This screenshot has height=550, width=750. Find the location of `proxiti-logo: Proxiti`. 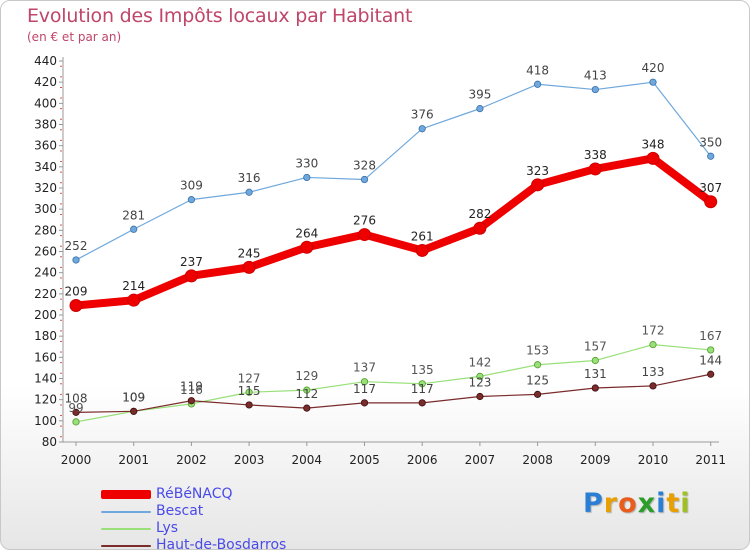

proxiti-logo: Proxiti is located at coordinates (637, 503).